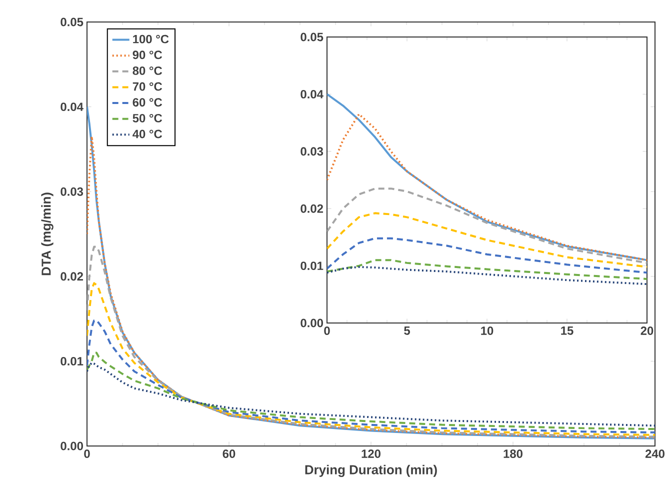 The image size is (670, 502). I want to click on y-axis-title: DTA (mg/min), so click(47, 234).